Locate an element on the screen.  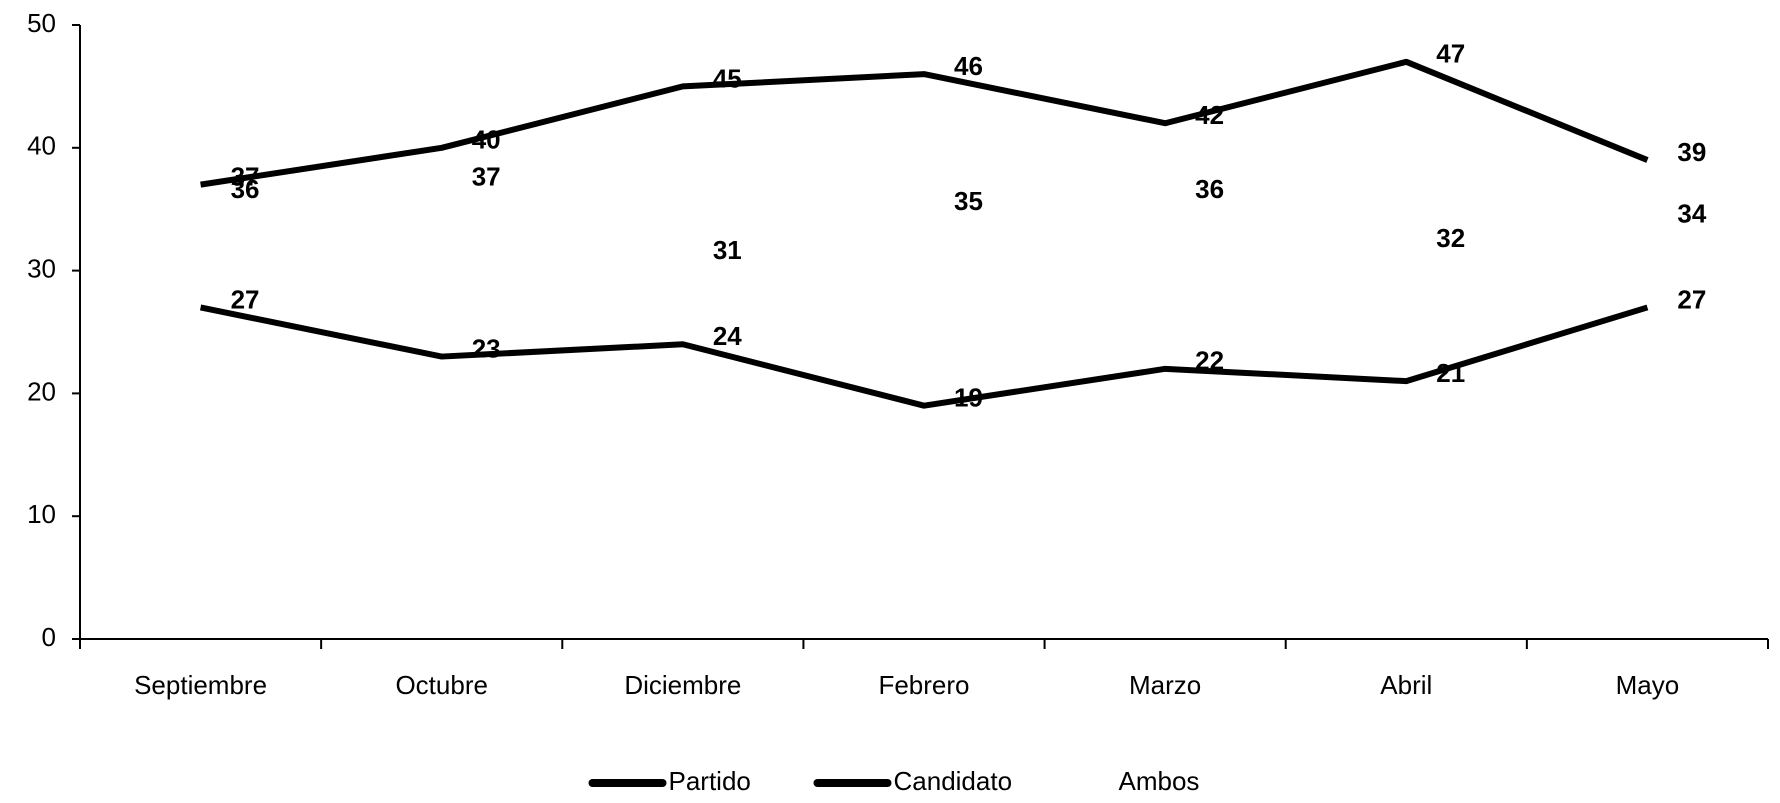
data-label: 46 is located at coordinates (968, 66).